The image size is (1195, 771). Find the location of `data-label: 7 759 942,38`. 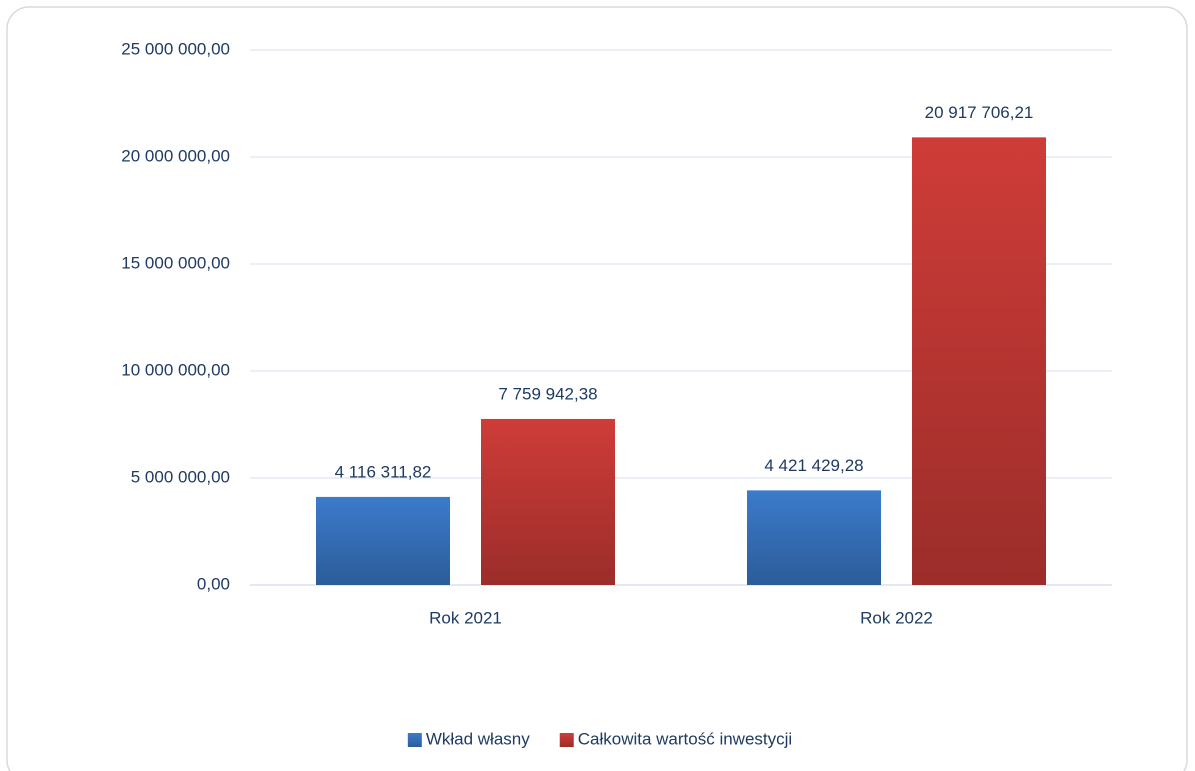

data-label: 7 759 942,38 is located at coordinates (547, 393).